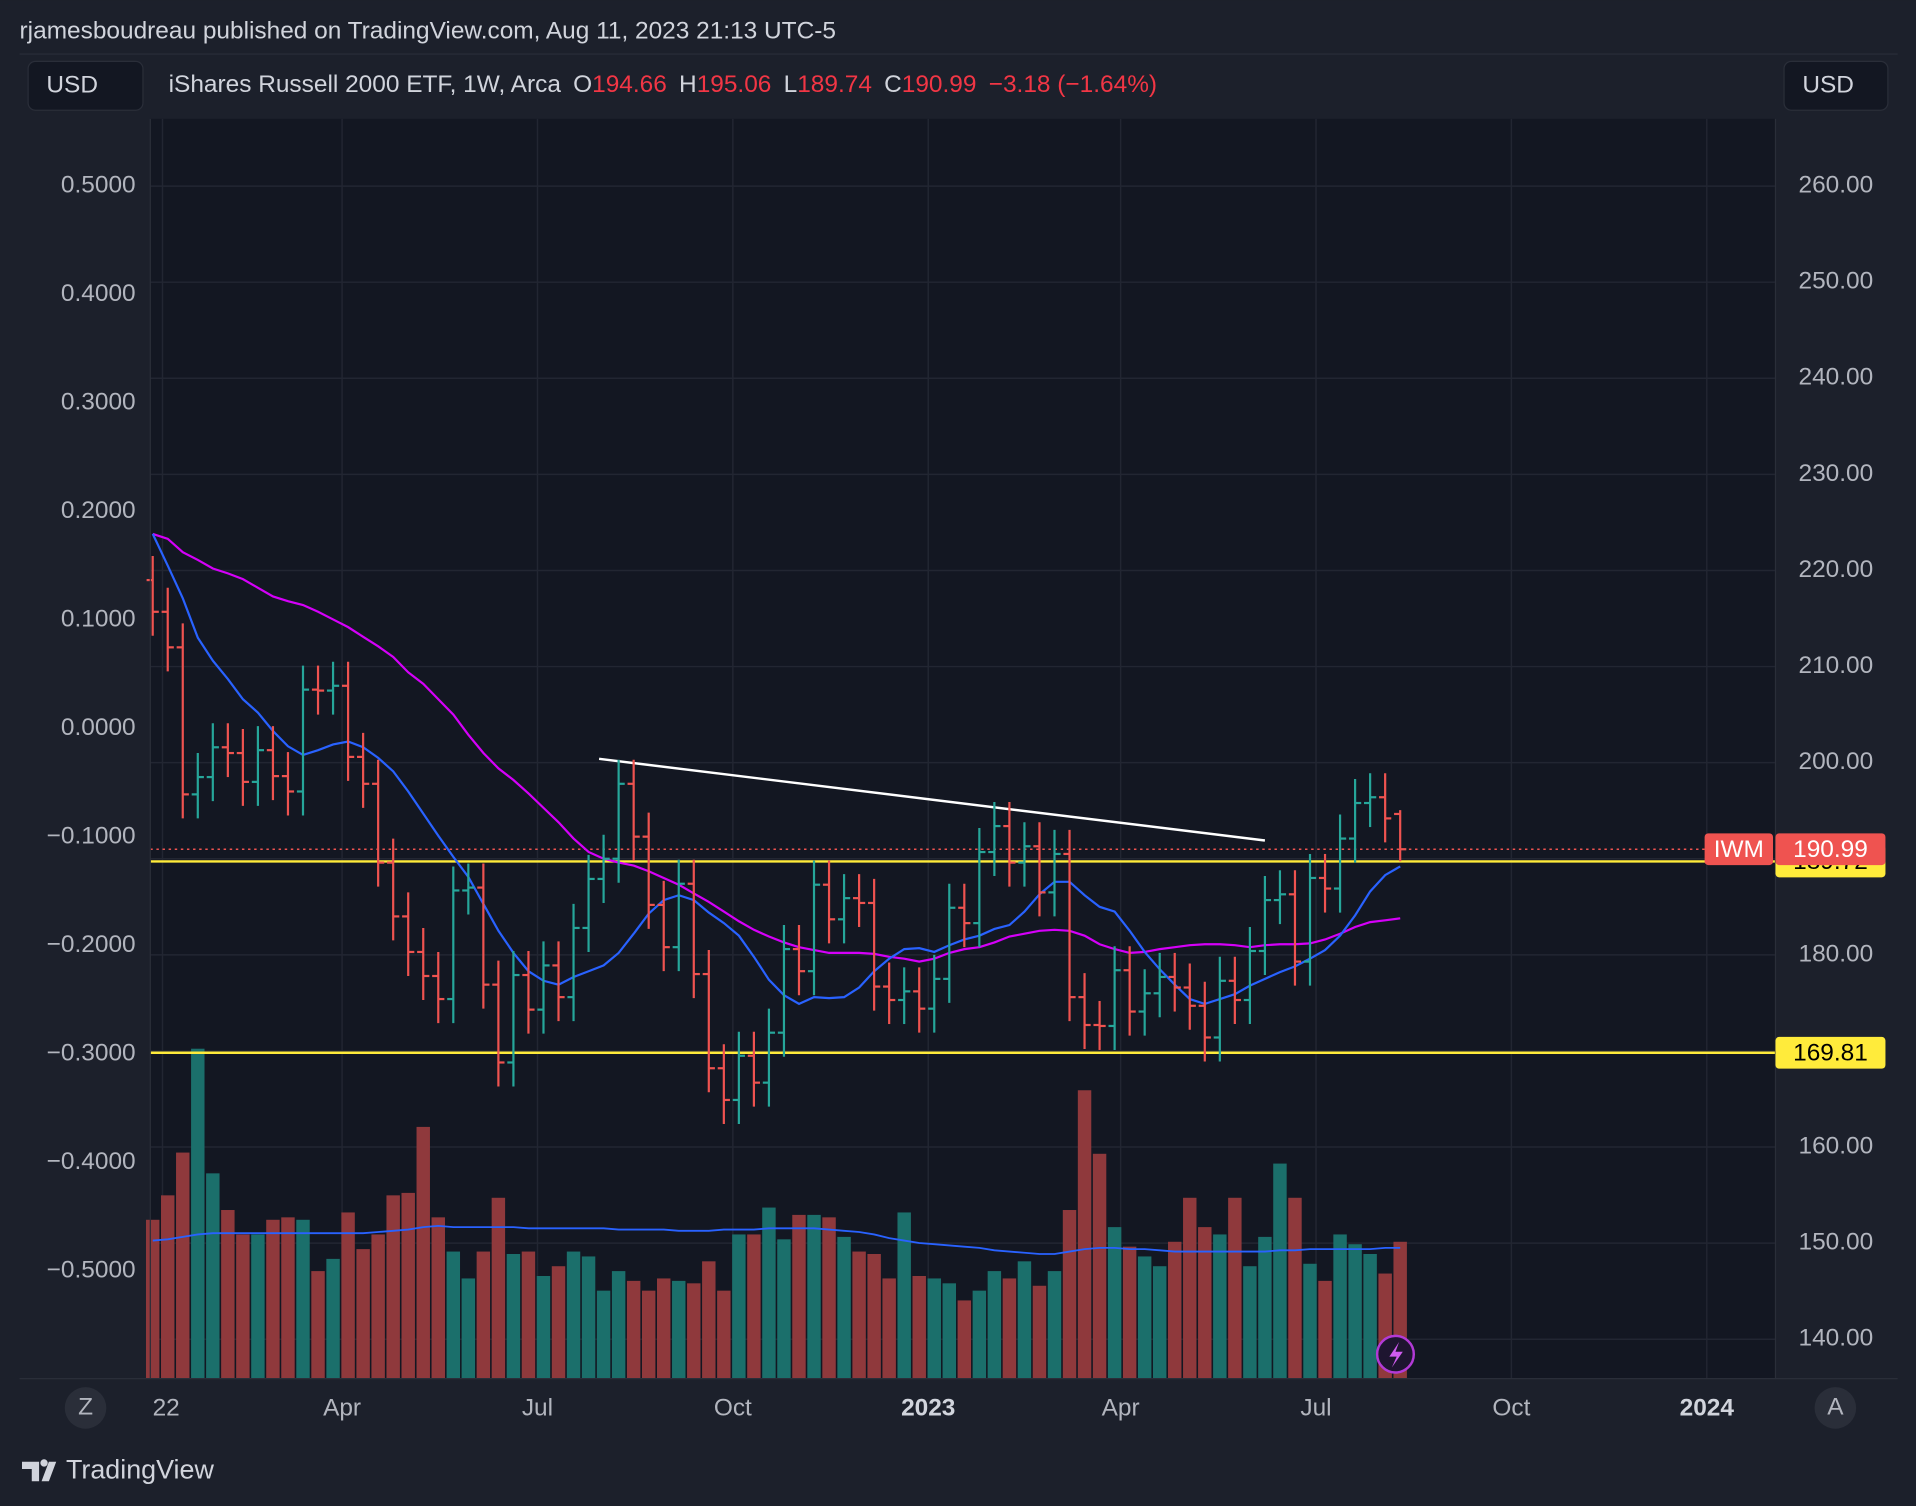  Describe the element at coordinates (1836, 953) in the screenshot. I see `y-tick-label: 180.00` at that location.